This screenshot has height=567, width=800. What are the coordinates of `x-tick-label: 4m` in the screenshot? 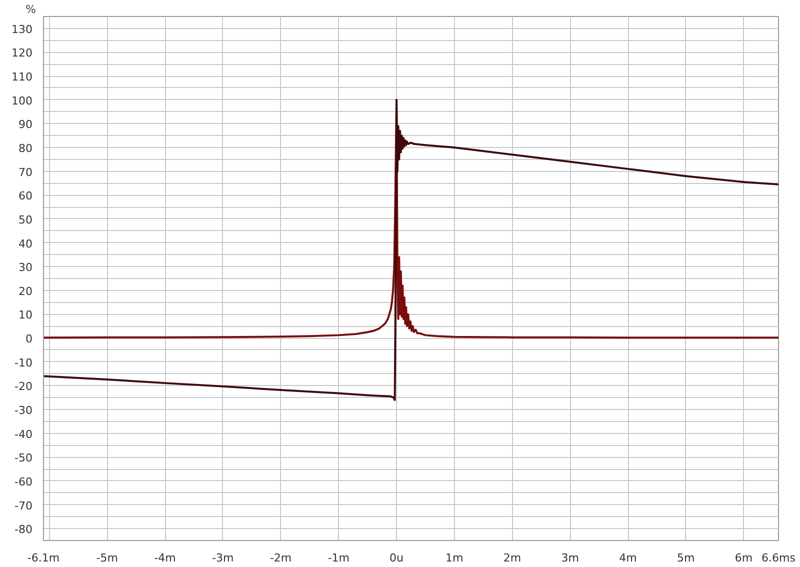 It's located at (628, 558).